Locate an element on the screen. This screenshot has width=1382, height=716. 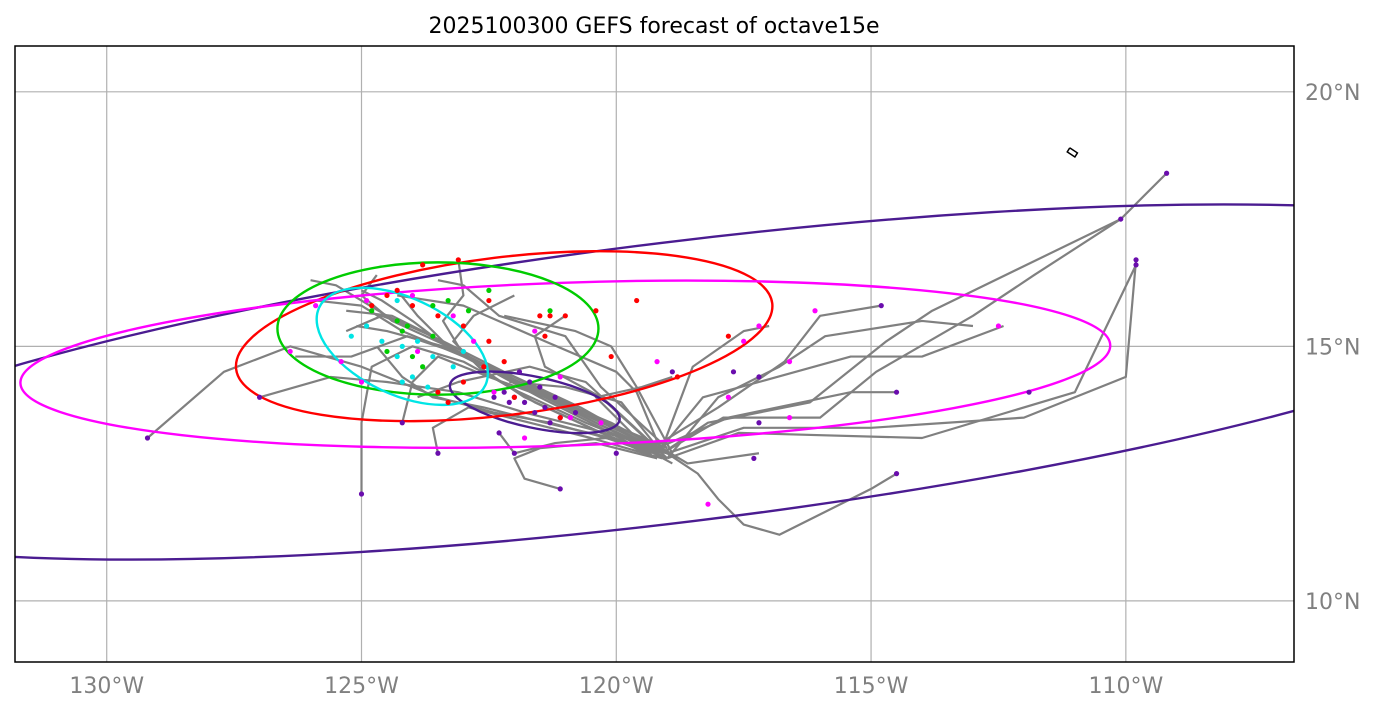
y-tick-labels: 10°N 15°N 20°N is located at coordinates (1332, 348).